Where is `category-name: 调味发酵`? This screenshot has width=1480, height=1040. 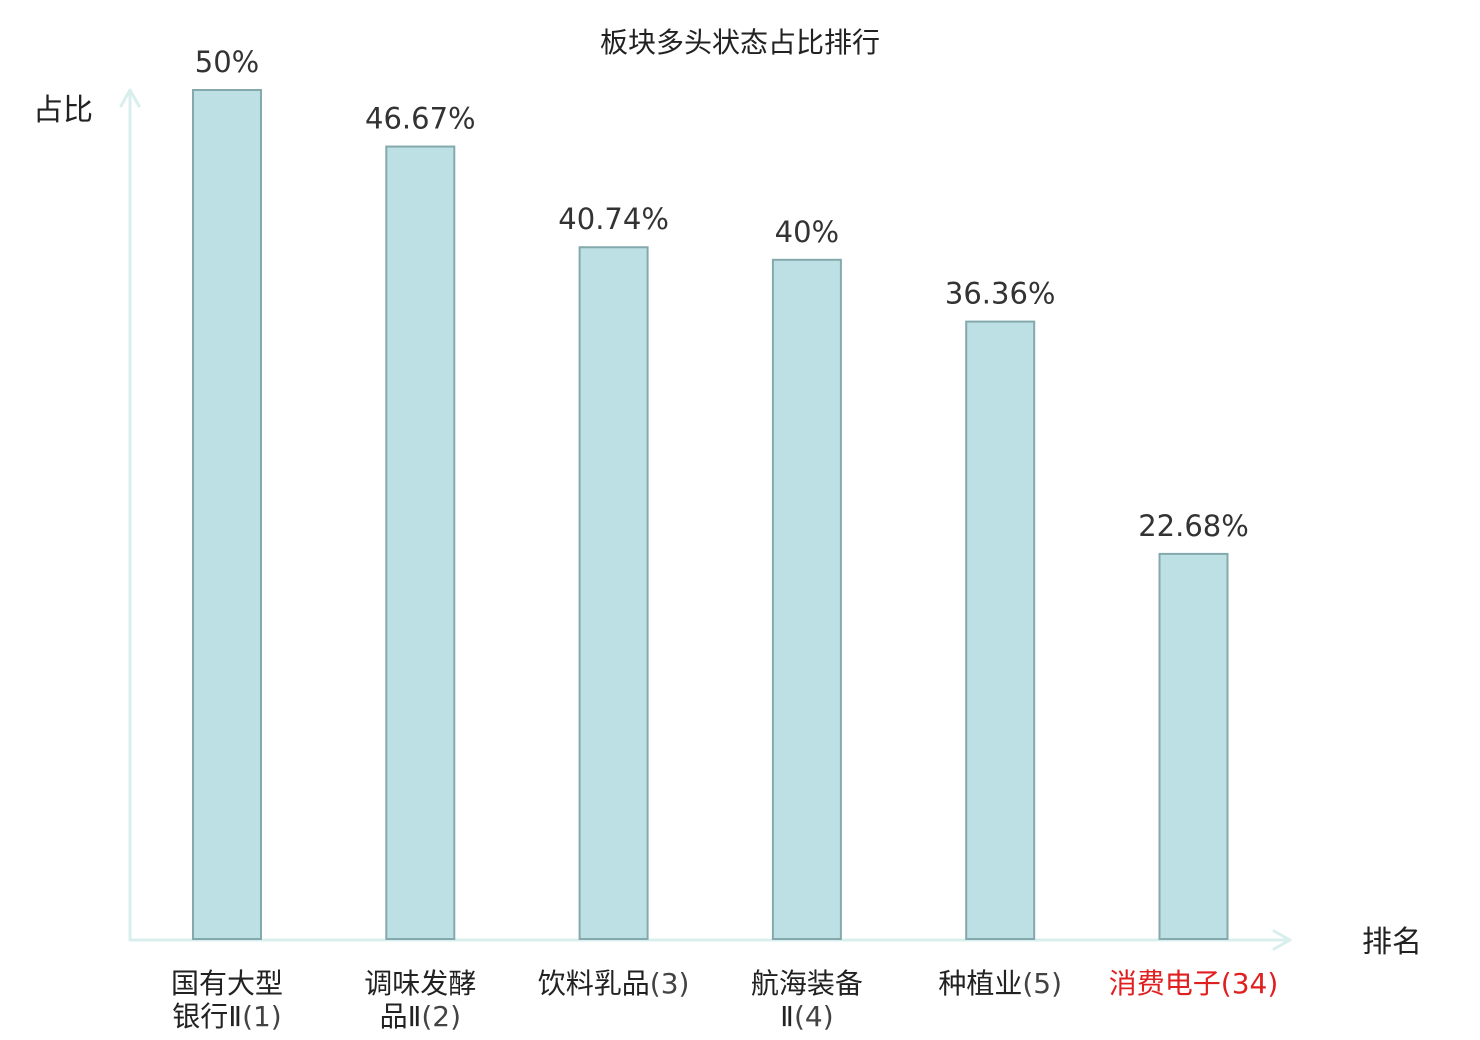
category-name: 调味发酵 is located at coordinates (420, 983).